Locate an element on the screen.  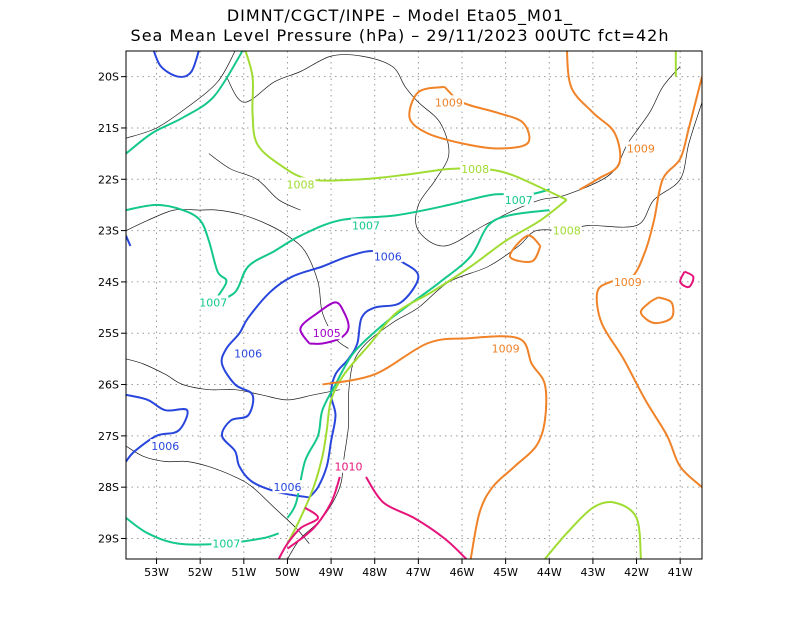
y-axis-ticks: 20S 21S 22S 23S 24S 25S 26S 27S 28S 29S is located at coordinates (112, 308).